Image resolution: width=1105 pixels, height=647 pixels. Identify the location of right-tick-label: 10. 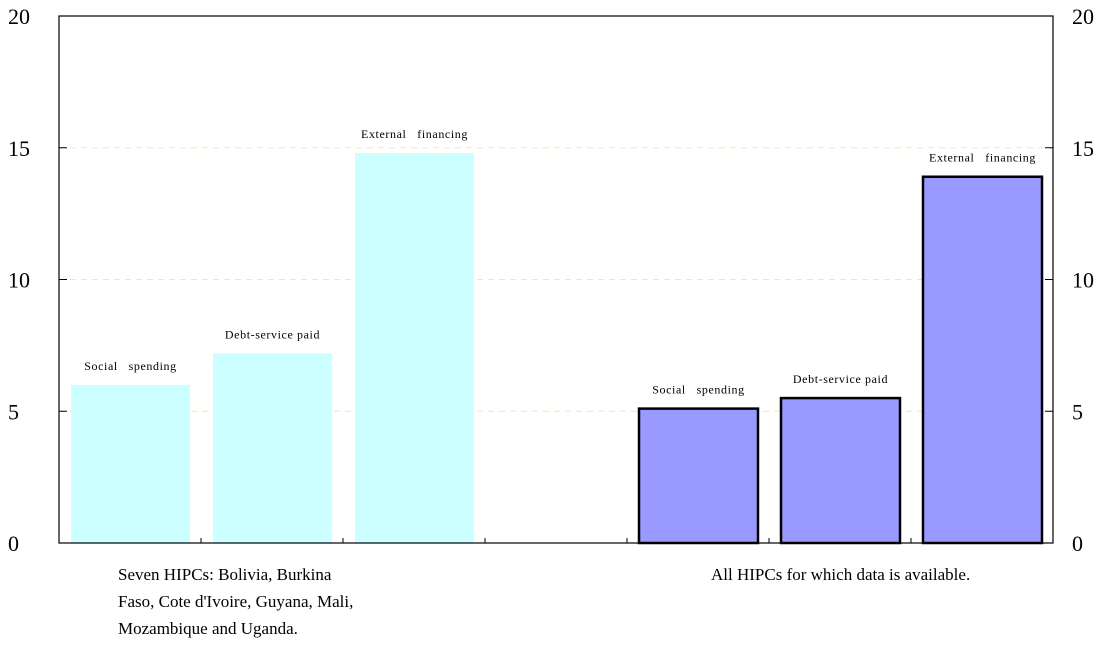
(1083, 280).